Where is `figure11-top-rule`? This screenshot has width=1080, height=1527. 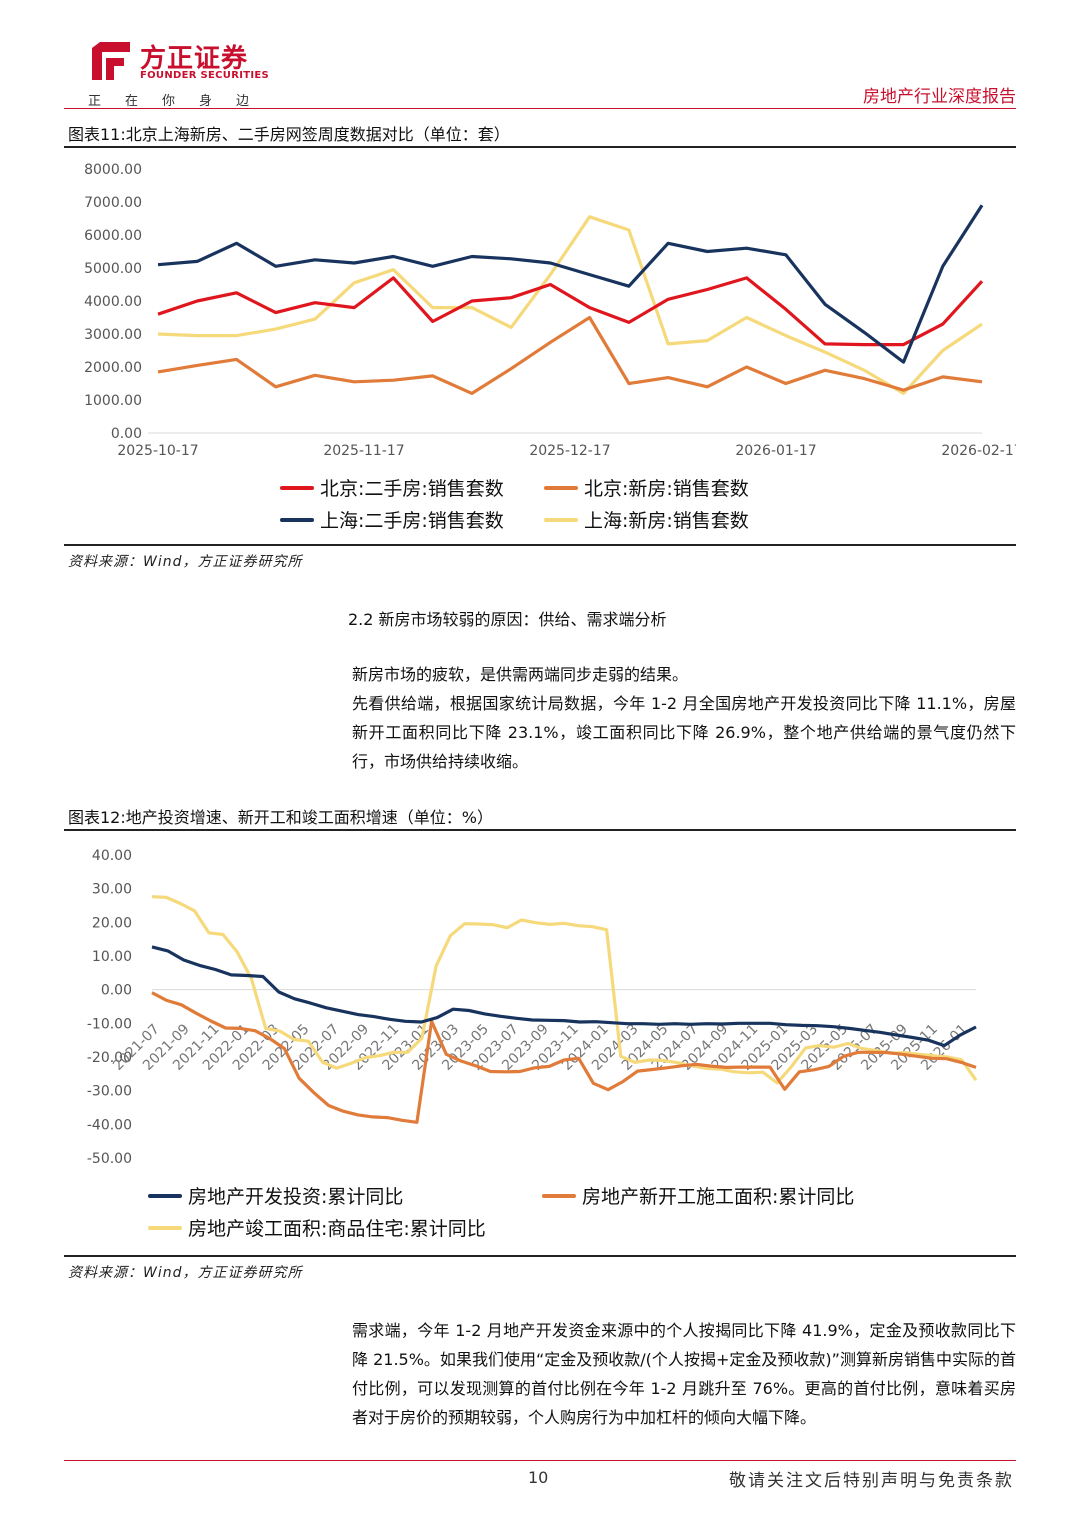 figure11-top-rule is located at coordinates (540, 147).